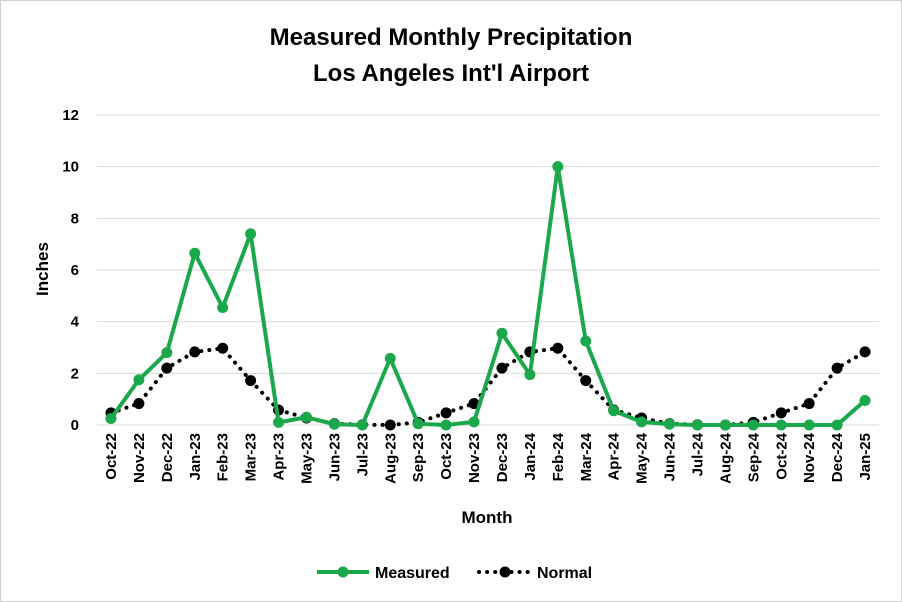 This screenshot has height=602, width=902. Describe the element at coordinates (390, 458) in the screenshot. I see `x-tick-label: Aug-23` at that location.